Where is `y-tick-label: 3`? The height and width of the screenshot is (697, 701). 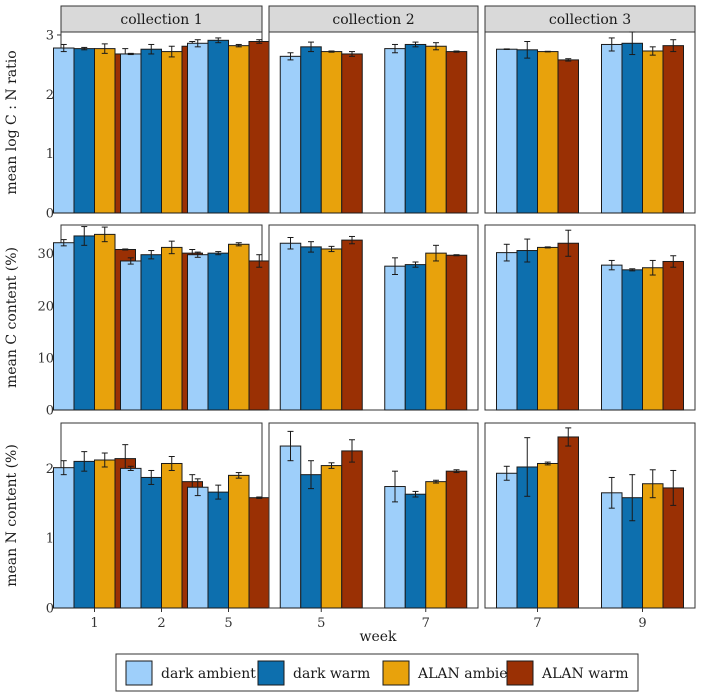 y-tick-label: 3 is located at coordinates (50, 35).